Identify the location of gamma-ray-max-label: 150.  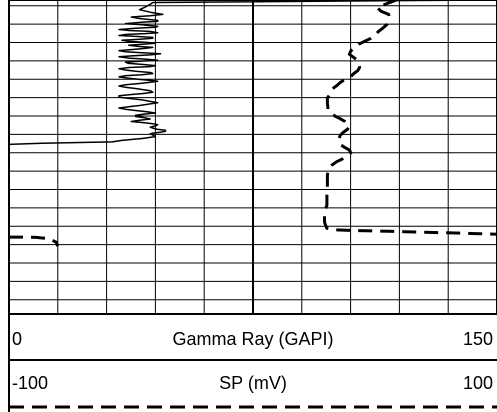
(478, 339).